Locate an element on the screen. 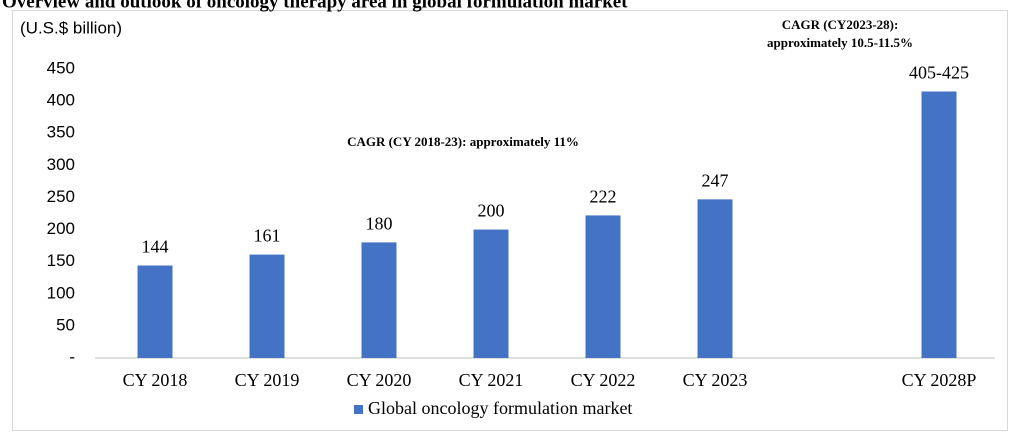 This screenshot has height=432, width=1010. annotation: approximately 10.5-11.5% is located at coordinates (840, 42).